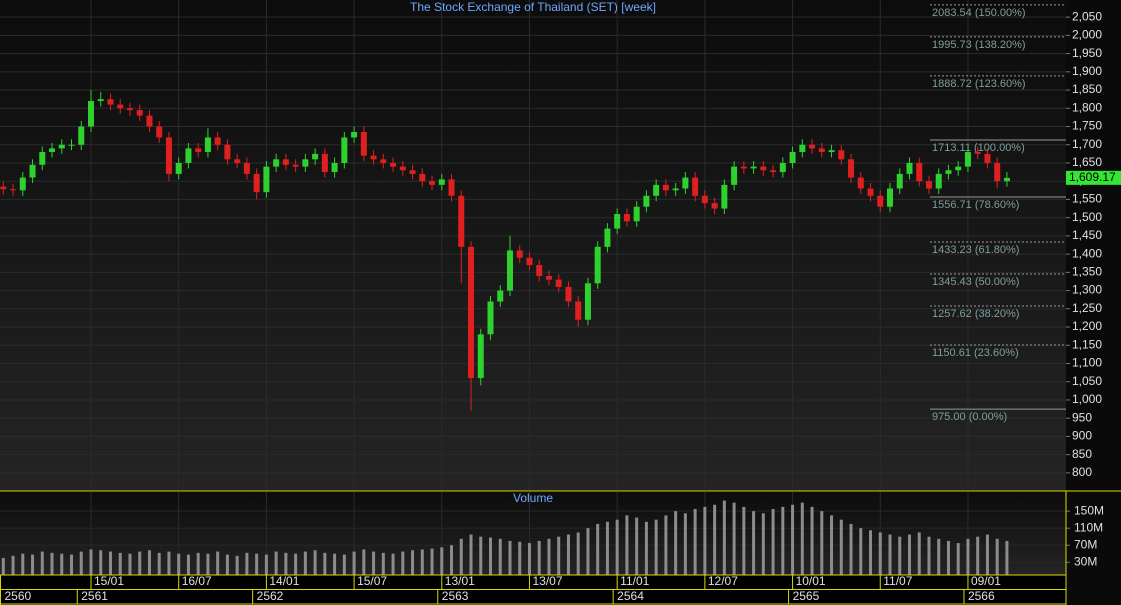 This screenshot has height=605, width=1121. Describe the element at coordinates (1087, 399) in the screenshot. I see `y-tick-label: 1,000` at that location.